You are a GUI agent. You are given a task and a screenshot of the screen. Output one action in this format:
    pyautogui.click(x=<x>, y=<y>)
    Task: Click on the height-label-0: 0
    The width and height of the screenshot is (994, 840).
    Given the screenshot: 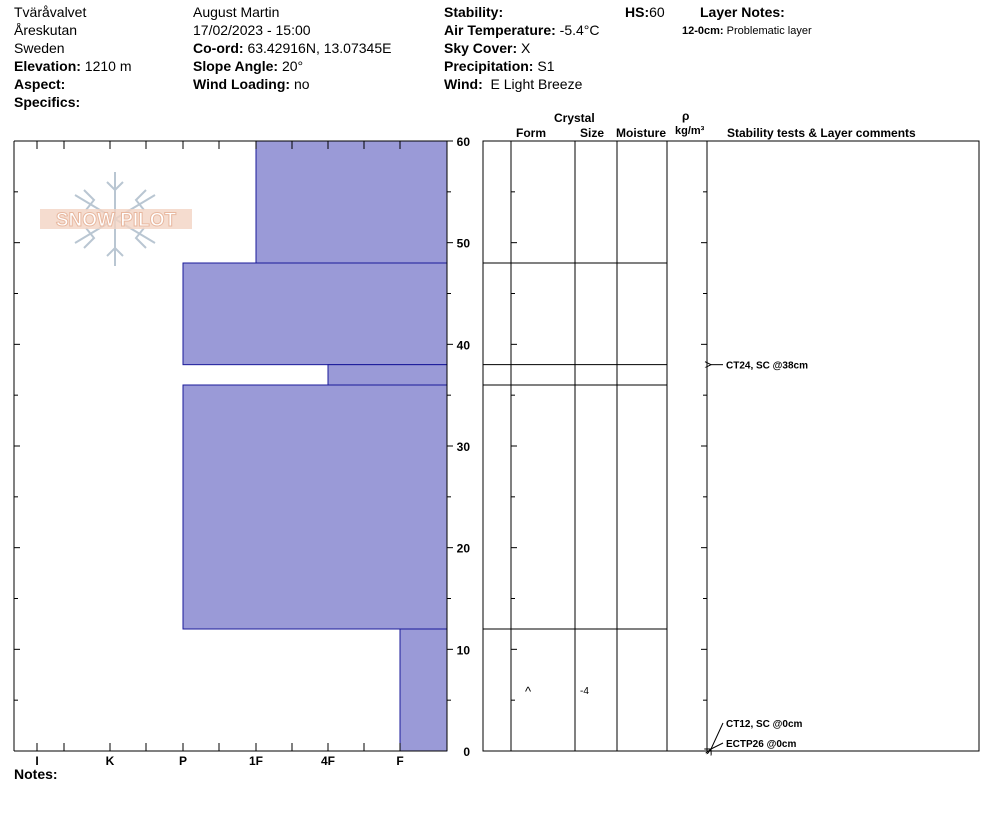 What is the action you would take?
    pyautogui.click(x=466, y=752)
    